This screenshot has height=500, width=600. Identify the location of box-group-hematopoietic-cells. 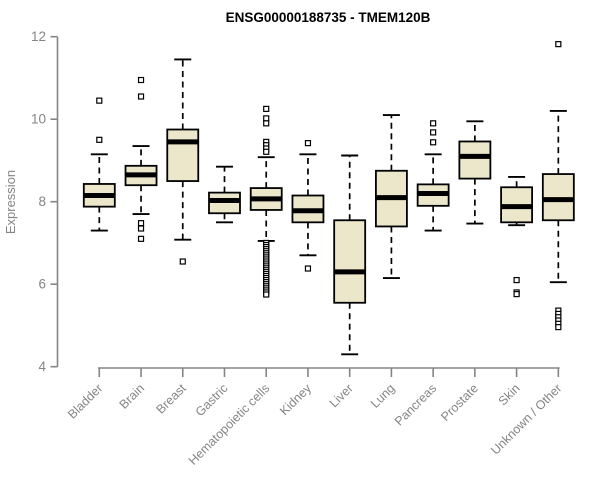
(266, 201).